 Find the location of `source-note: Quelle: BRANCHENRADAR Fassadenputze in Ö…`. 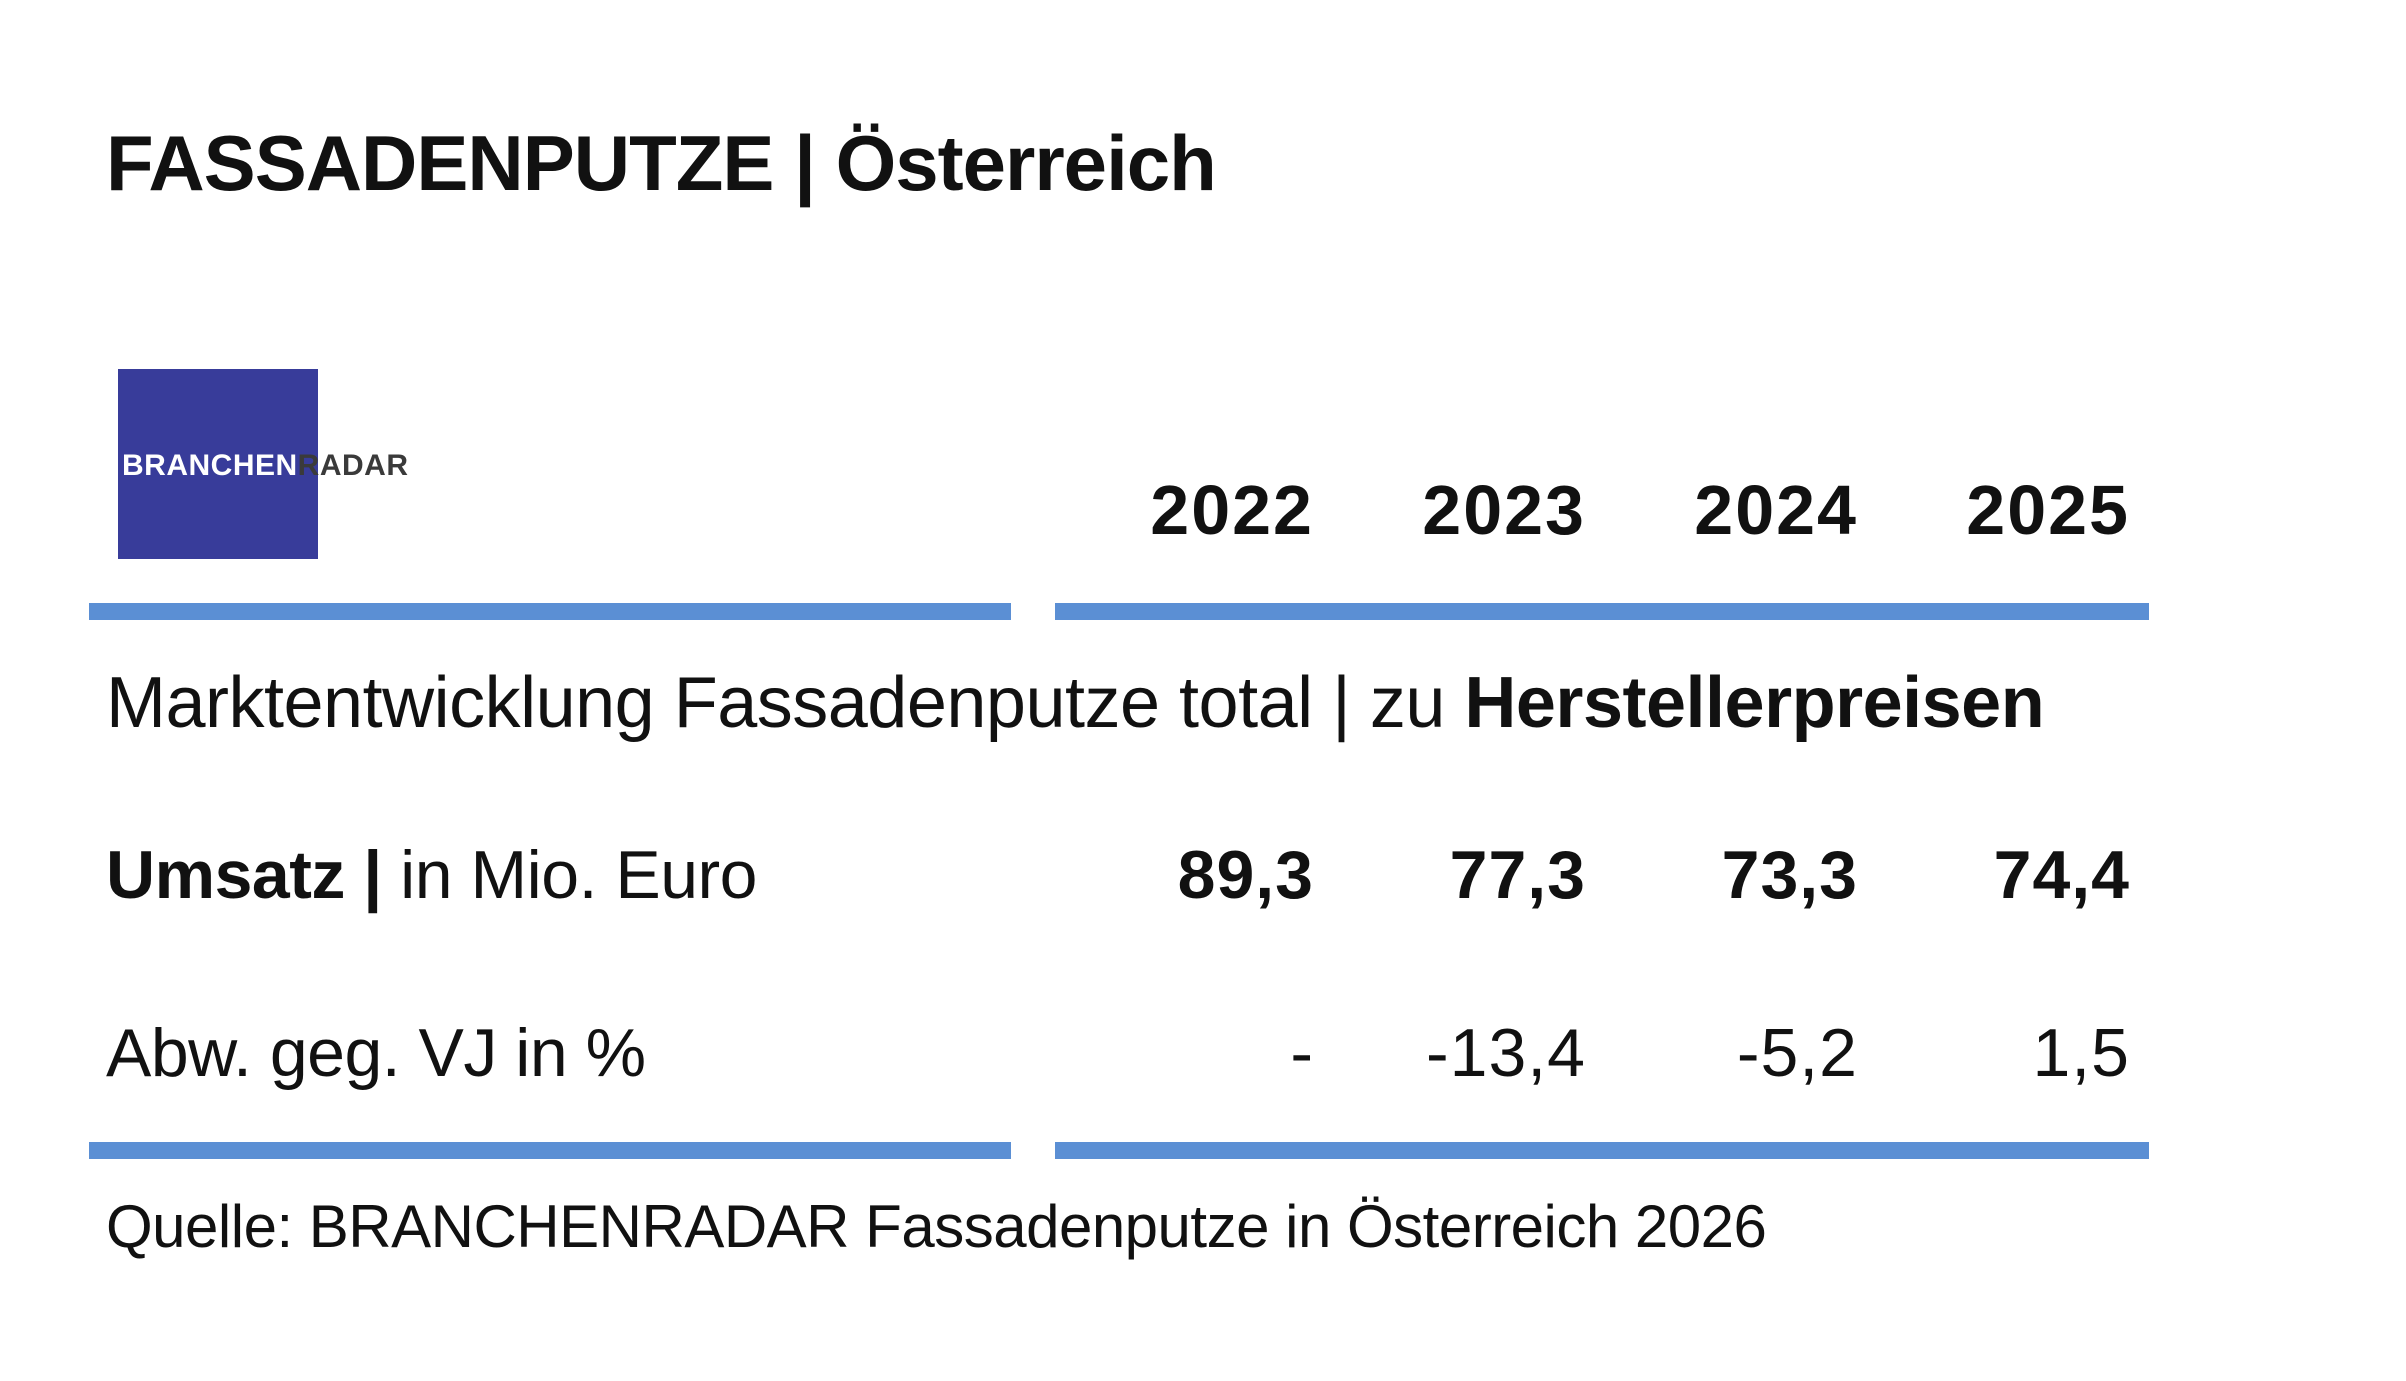

source-note: Quelle: BRANCHENRADAR Fassadenputze in Ö… is located at coordinates (936, 1226).